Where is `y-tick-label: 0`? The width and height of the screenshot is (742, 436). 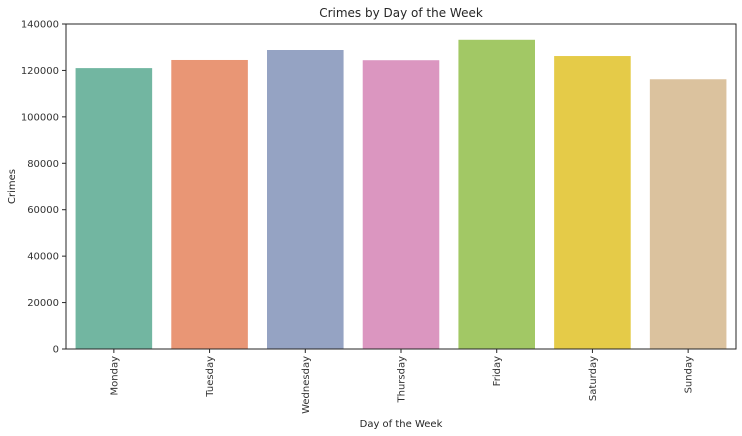 y-tick-label: 0 is located at coordinates (56, 350).